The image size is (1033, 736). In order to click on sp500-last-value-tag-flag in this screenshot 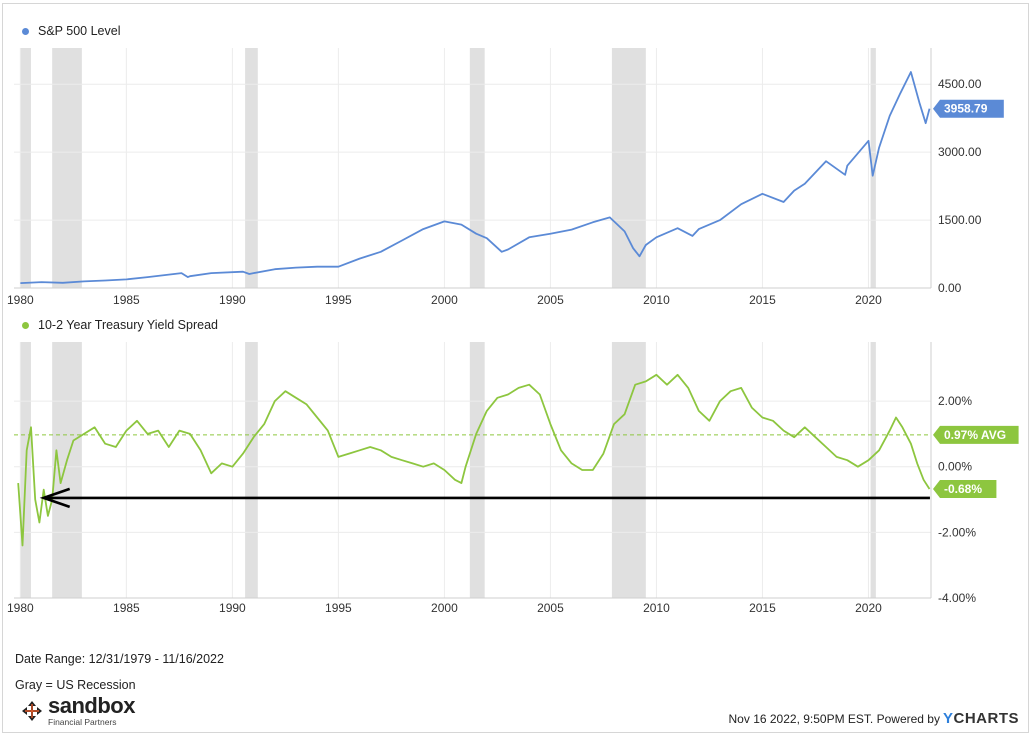, I will do `click(968, 108)`.